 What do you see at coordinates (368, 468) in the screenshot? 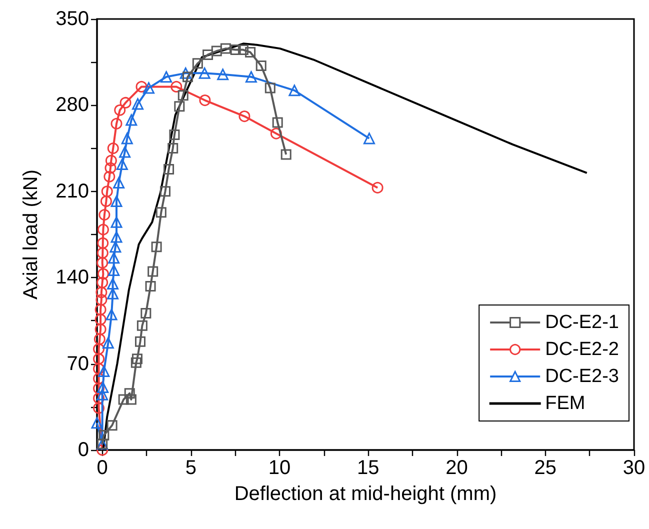
I see `x-tick-label: 15` at bounding box center [368, 468].